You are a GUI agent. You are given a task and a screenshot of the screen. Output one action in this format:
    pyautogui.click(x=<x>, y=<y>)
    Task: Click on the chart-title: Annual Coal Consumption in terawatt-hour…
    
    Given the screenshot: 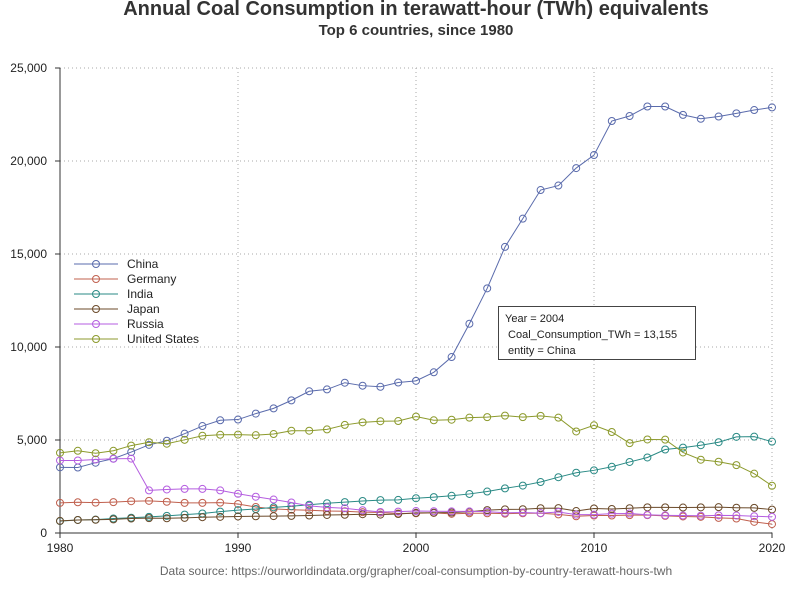 What is the action you would take?
    pyautogui.click(x=416, y=10)
    